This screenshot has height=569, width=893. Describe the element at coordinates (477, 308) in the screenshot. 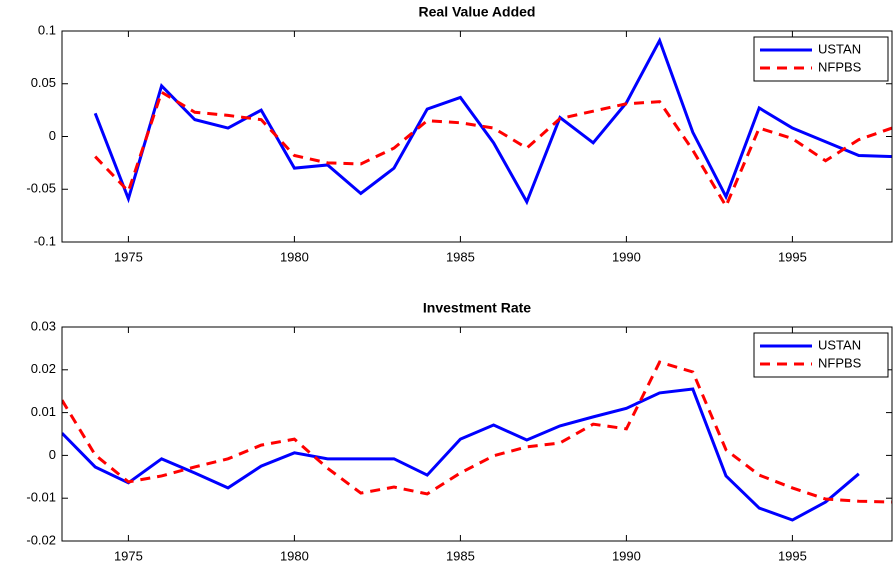

I see `chart-title: Investment Rate` at that location.